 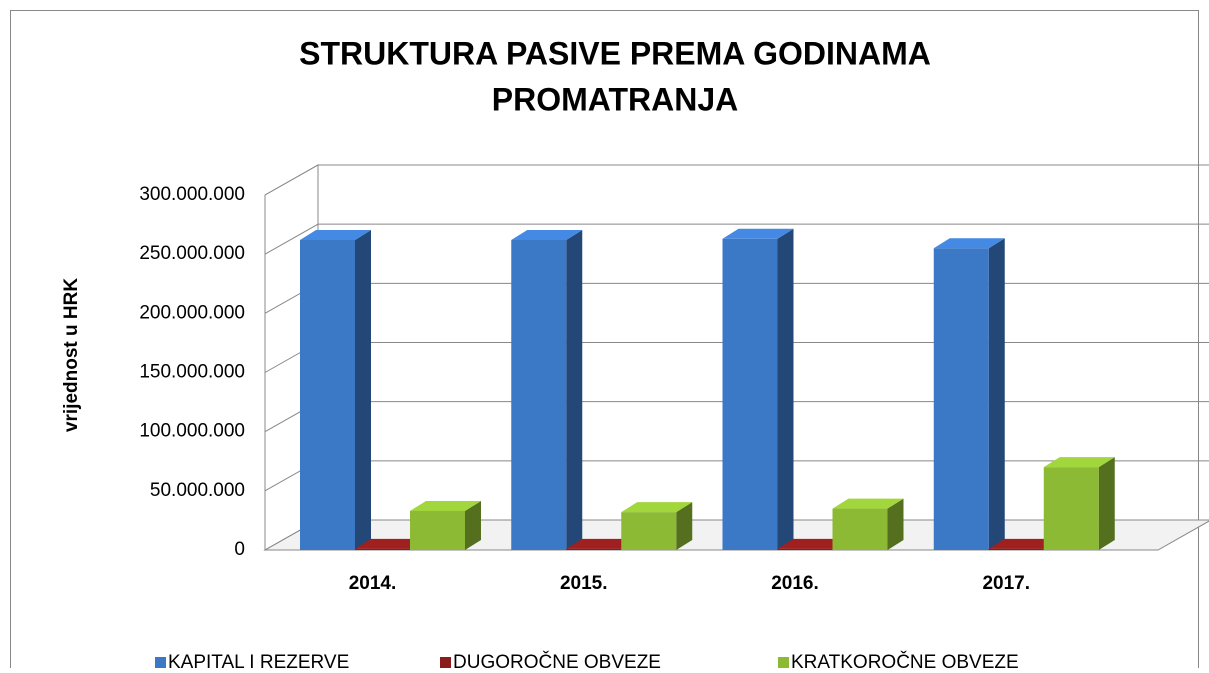 I want to click on legend-label: KAPITAL I REZERVE, so click(x=258, y=660).